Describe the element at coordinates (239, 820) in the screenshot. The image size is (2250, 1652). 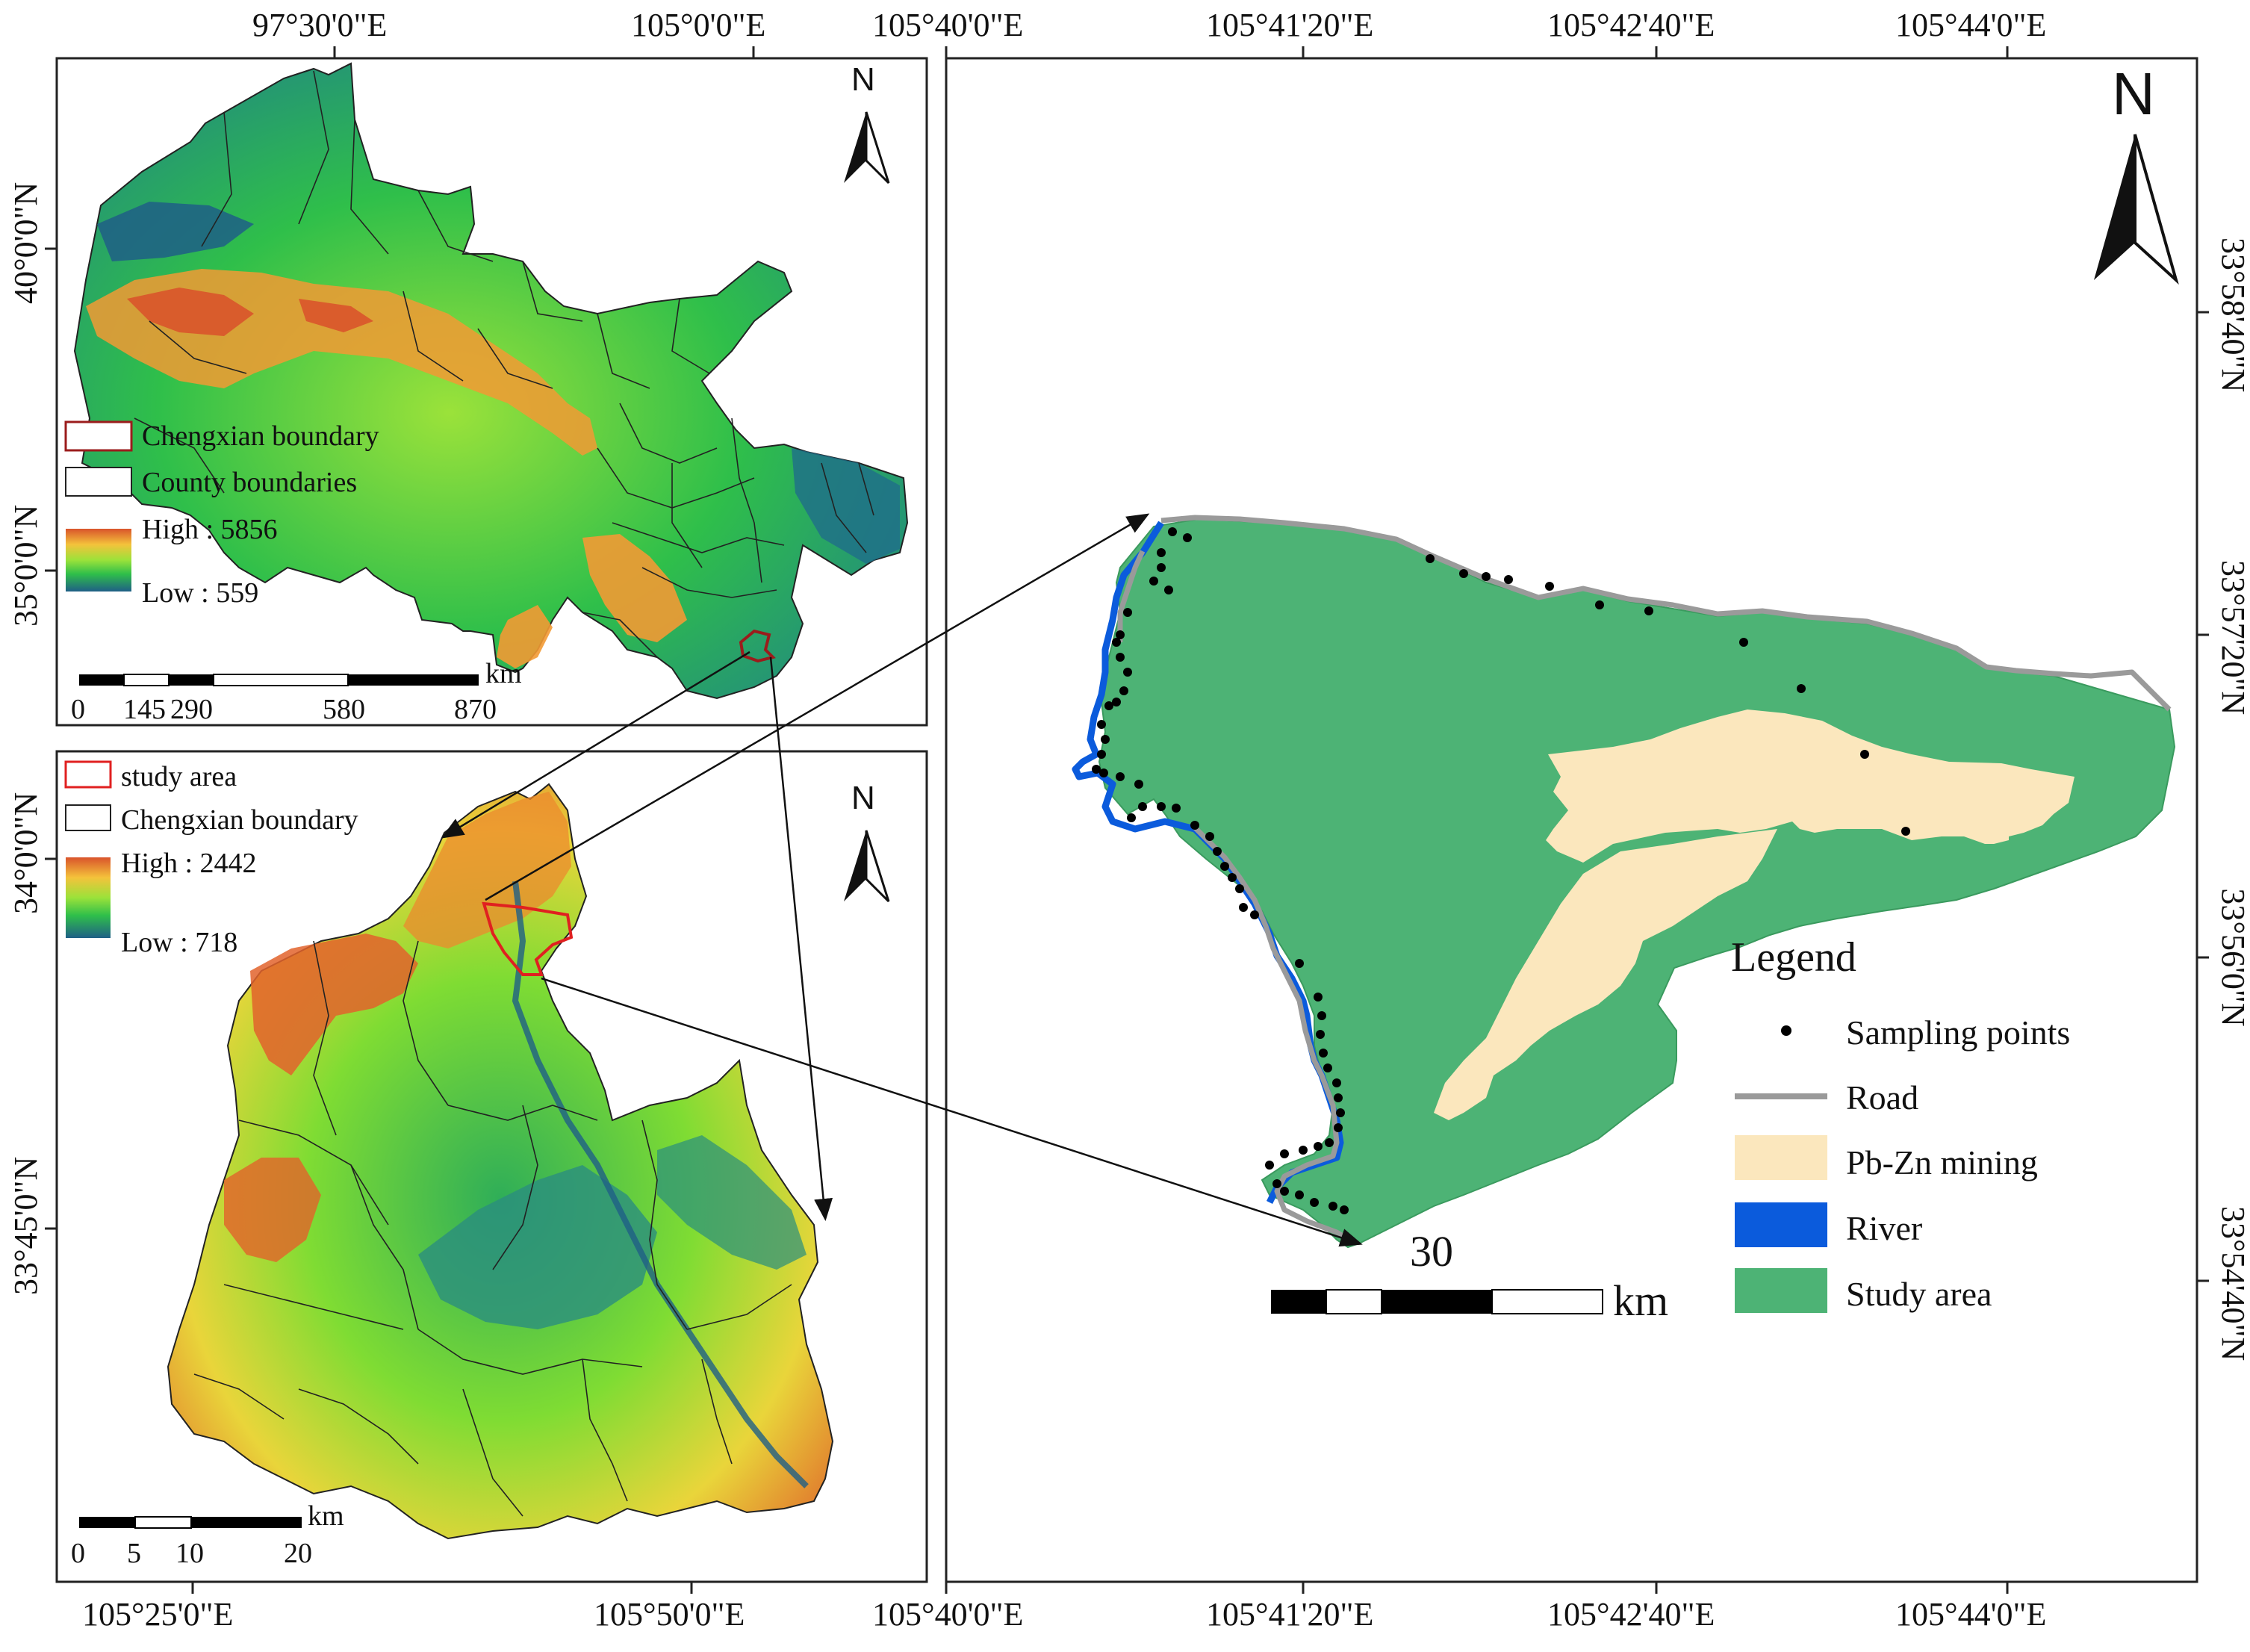
I see `bottom-legend-chengxian: Chengxian boundary` at that location.